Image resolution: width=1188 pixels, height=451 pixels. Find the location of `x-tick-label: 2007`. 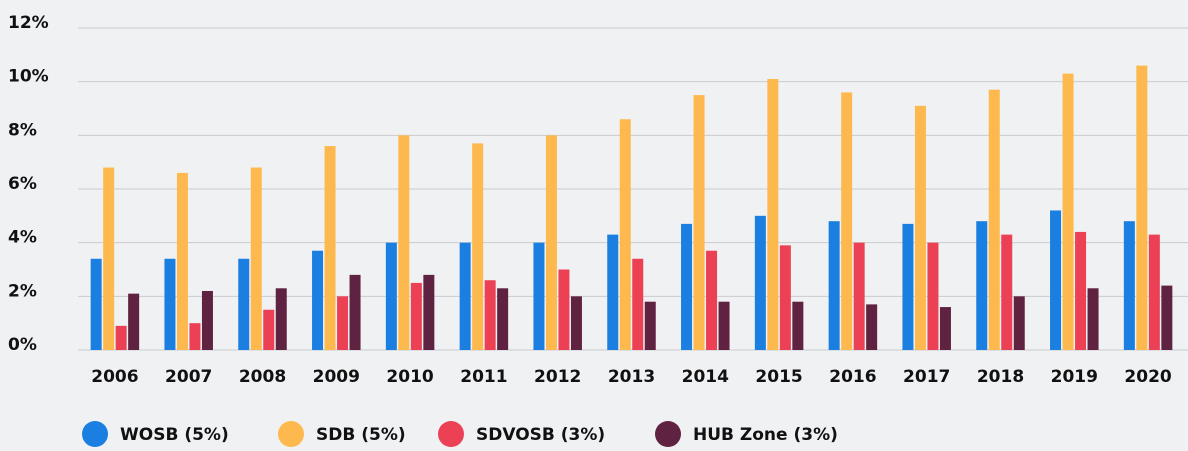

x-tick-label: 2007 is located at coordinates (188, 377).